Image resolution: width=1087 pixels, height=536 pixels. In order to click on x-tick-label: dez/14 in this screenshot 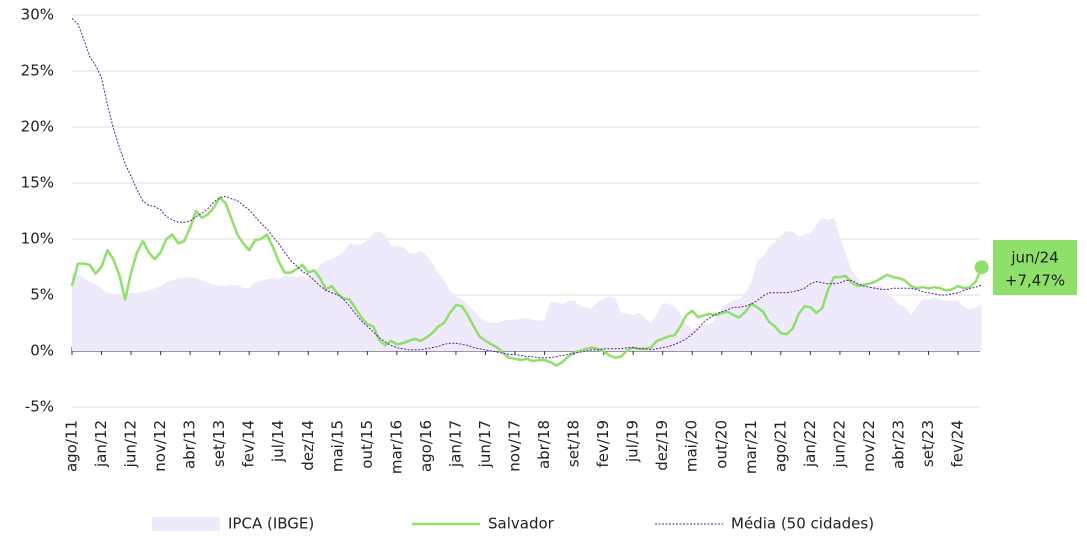, I will do `click(308, 445)`.